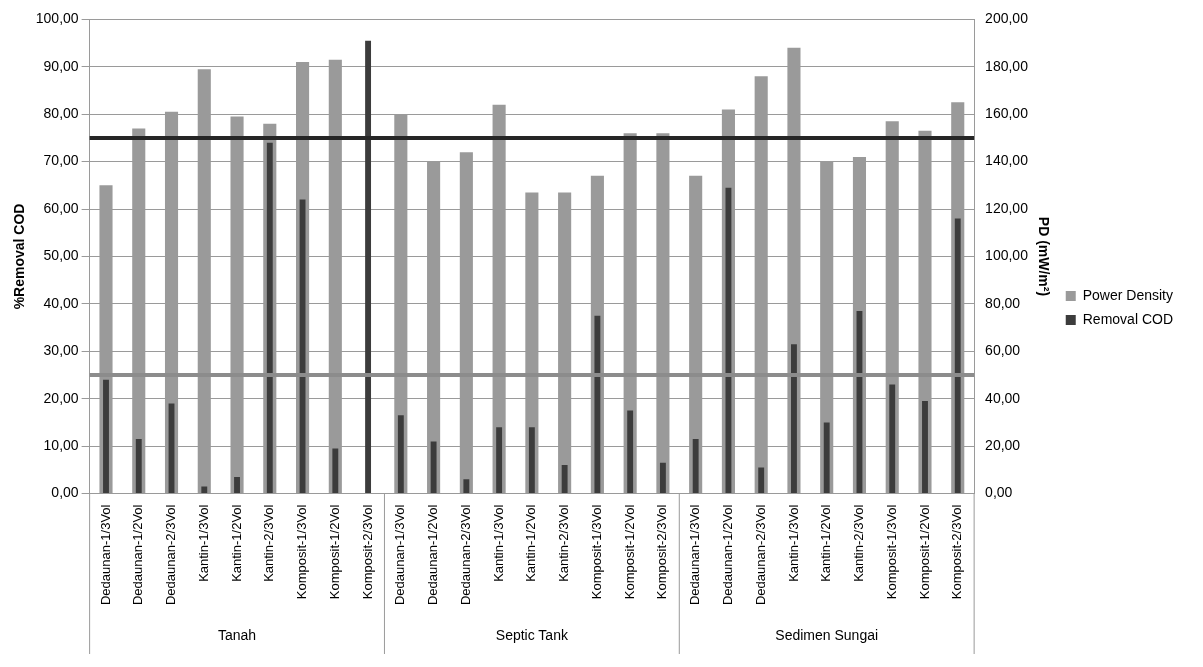 The height and width of the screenshot is (667, 1203). Describe the element at coordinates (1007, 160) in the screenshot. I see `y2-tick-label: 140,00` at that location.